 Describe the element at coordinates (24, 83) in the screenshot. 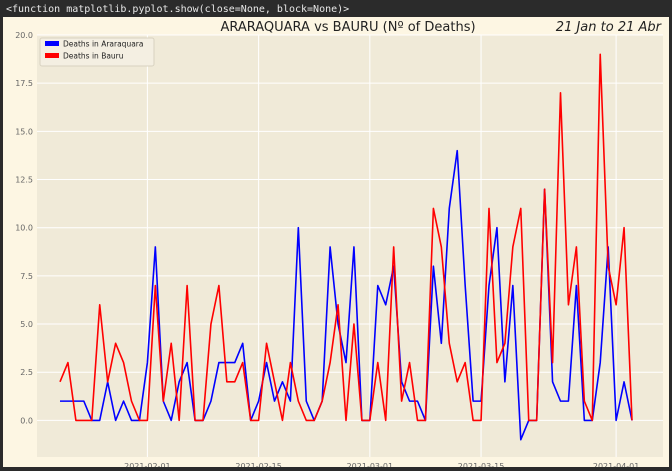

I see `y-tick-label: 17.5` at that location.